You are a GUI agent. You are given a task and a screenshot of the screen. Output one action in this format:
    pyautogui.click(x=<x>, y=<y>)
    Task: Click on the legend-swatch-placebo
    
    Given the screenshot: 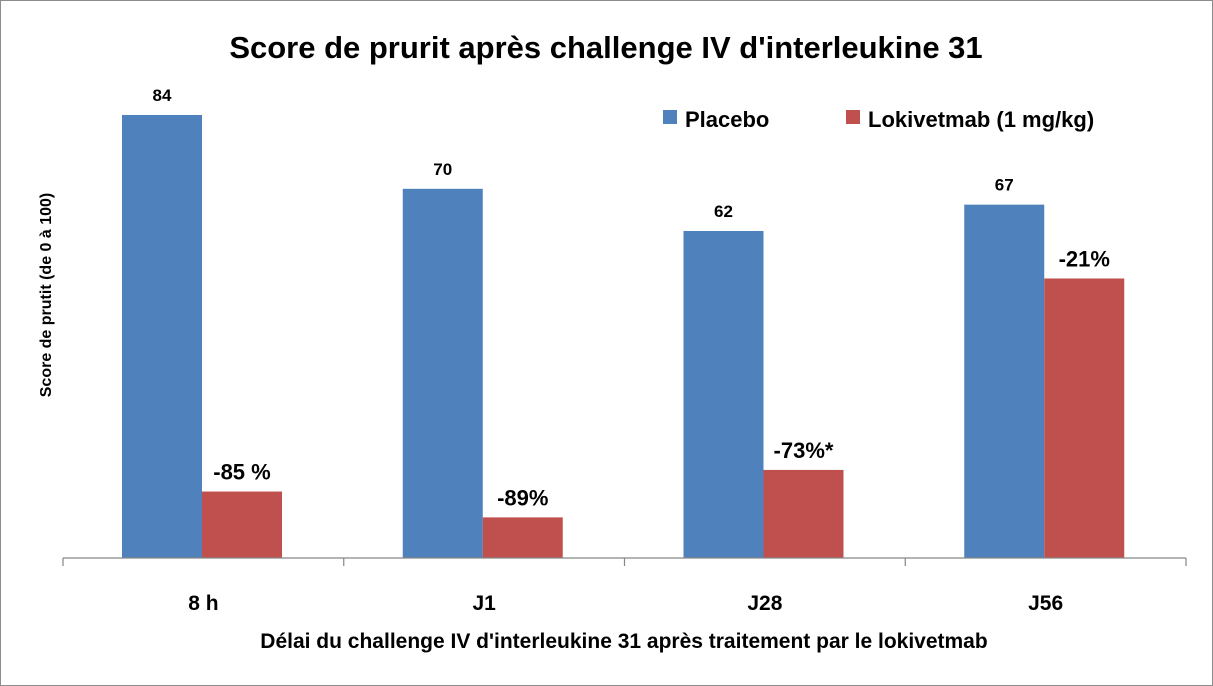 What is the action you would take?
    pyautogui.click(x=670, y=117)
    